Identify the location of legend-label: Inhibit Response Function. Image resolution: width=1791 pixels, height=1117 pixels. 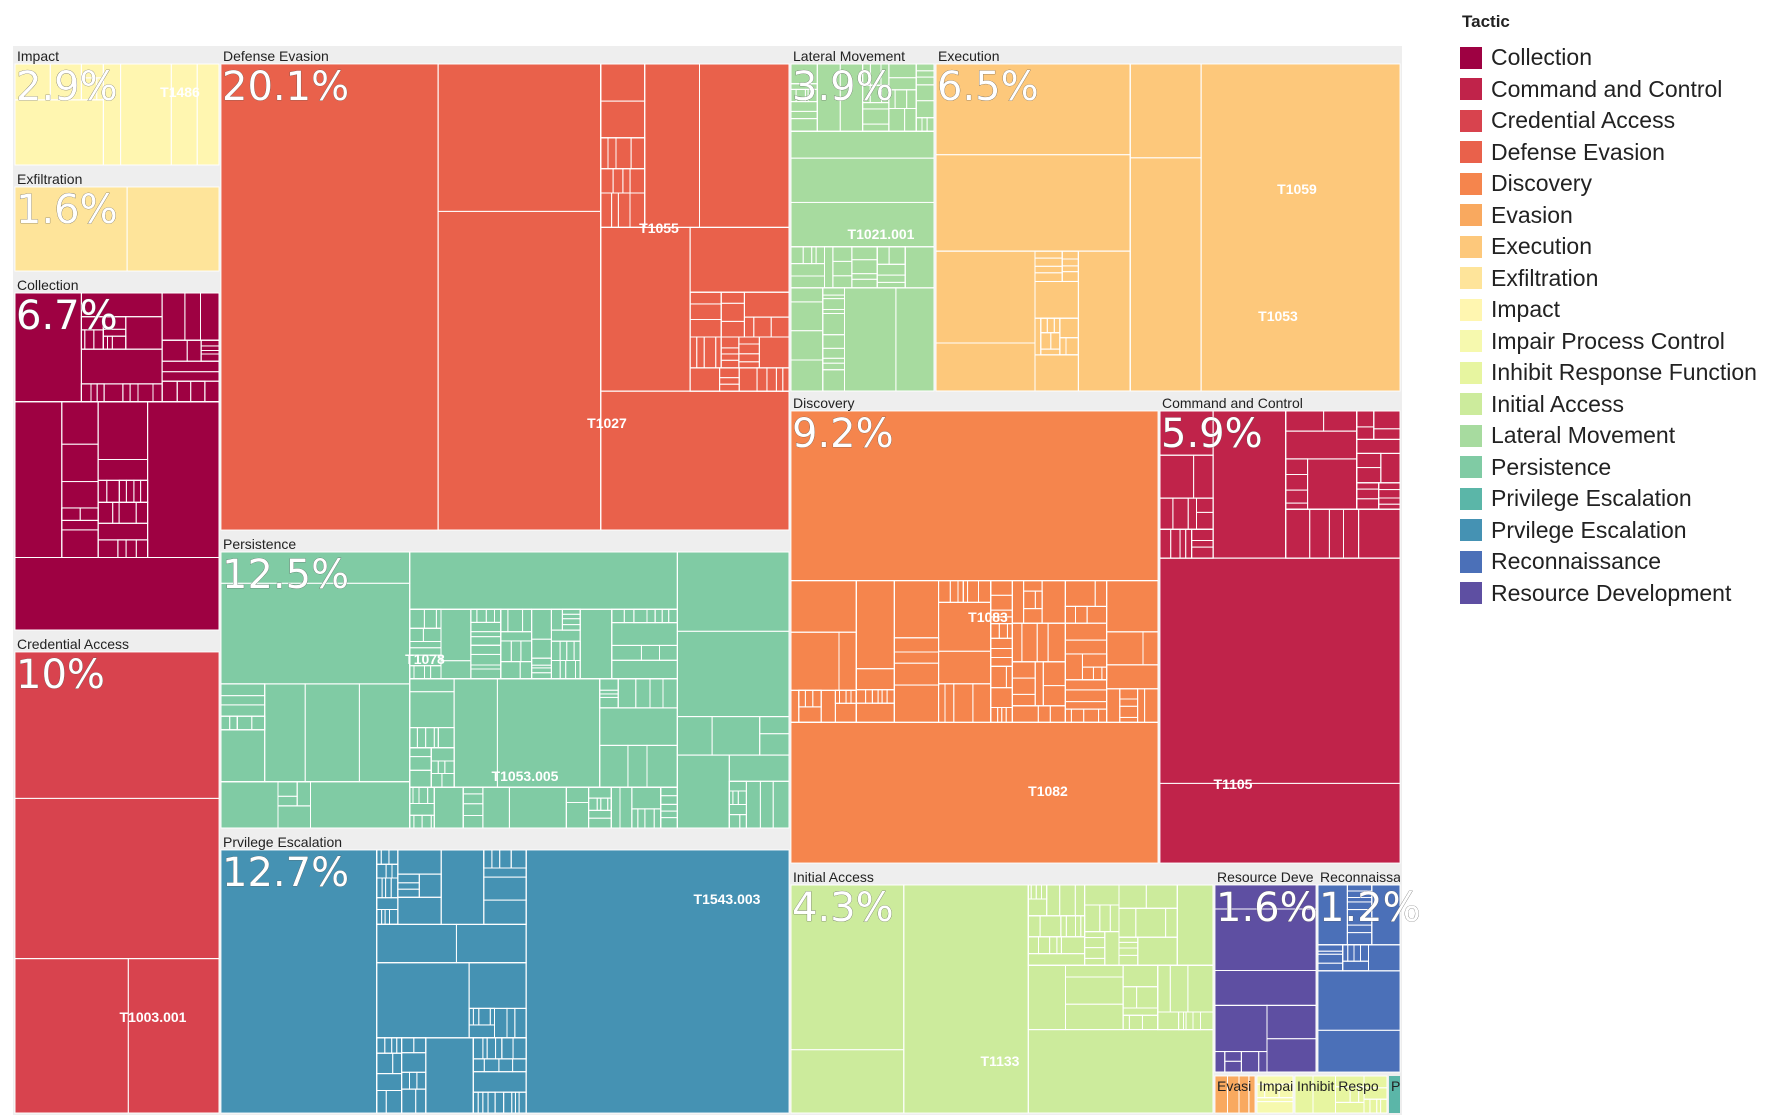
(1624, 372).